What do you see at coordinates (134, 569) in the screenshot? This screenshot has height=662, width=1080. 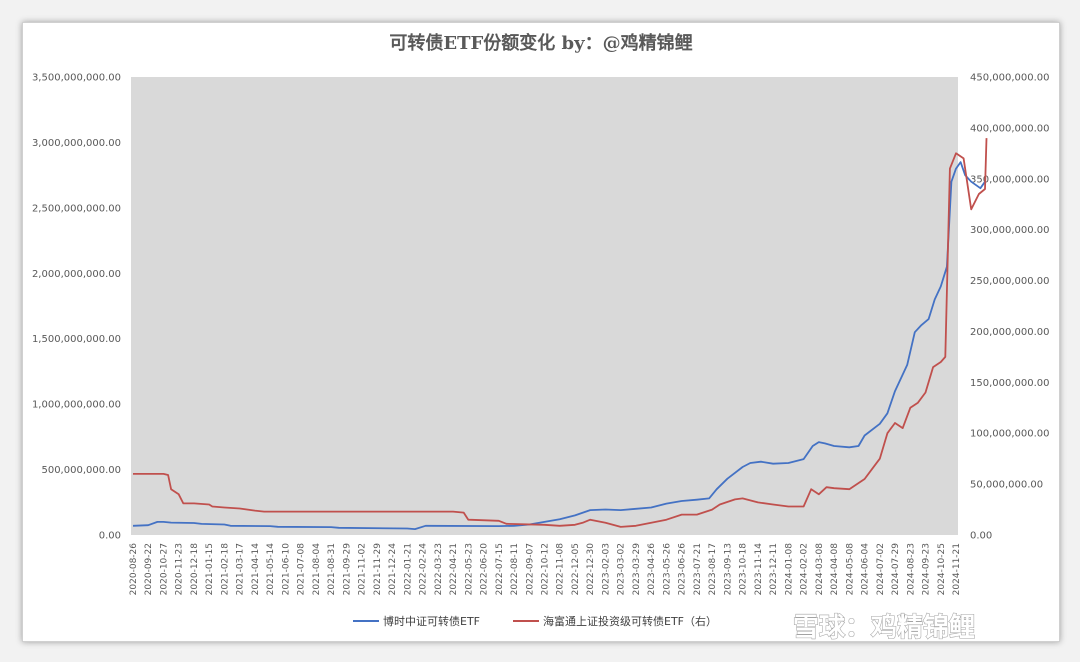 I see `x-tick-label: 2020-08-26` at bounding box center [134, 569].